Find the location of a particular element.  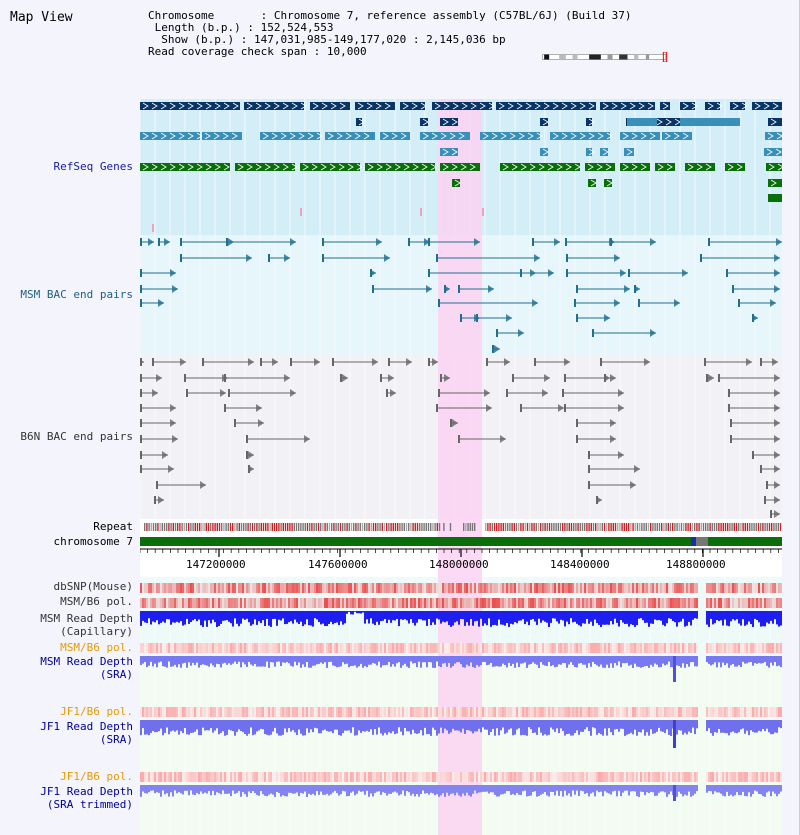

jf1-b6-pol-label: JF1/B6 pol. is located at coordinates (96, 711).